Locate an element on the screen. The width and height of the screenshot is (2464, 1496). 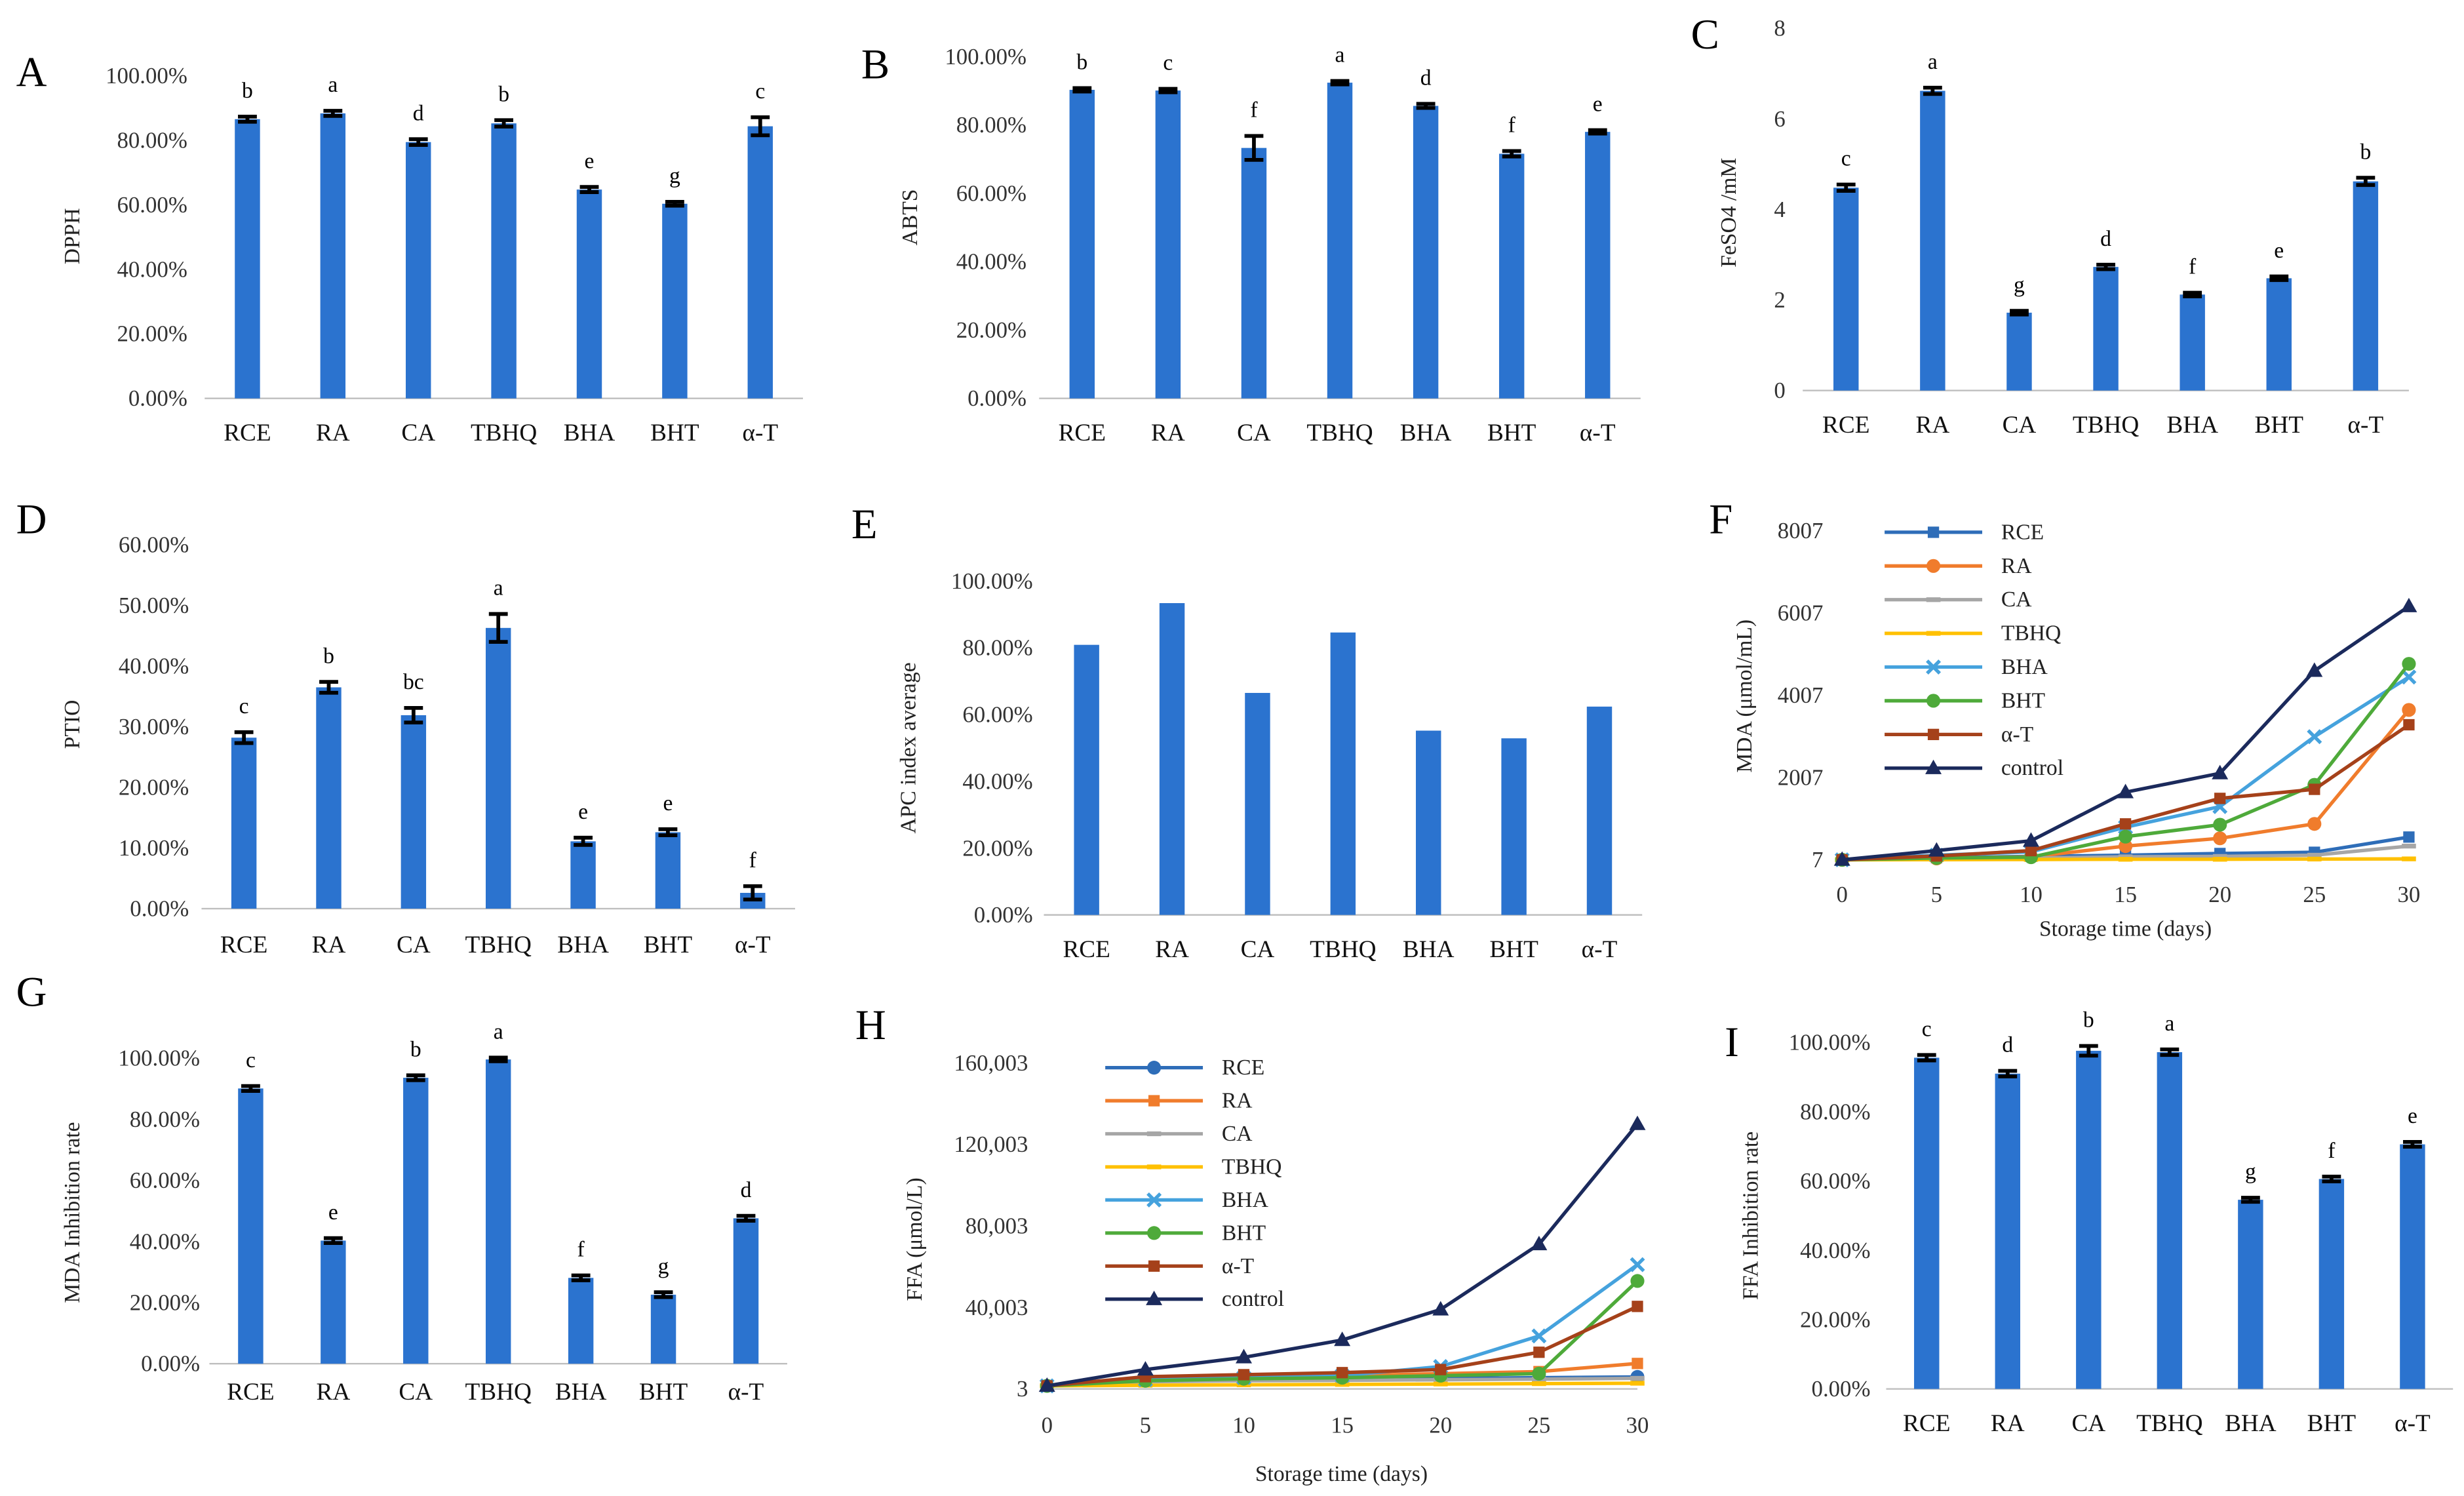
panel-c-bar-rce is located at coordinates (1846, 289).